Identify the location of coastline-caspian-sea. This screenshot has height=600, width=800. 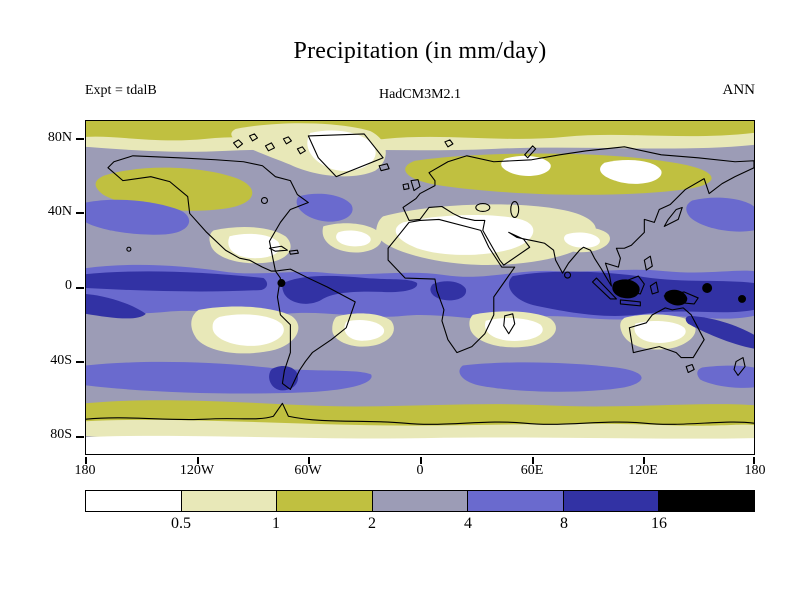
(515, 209).